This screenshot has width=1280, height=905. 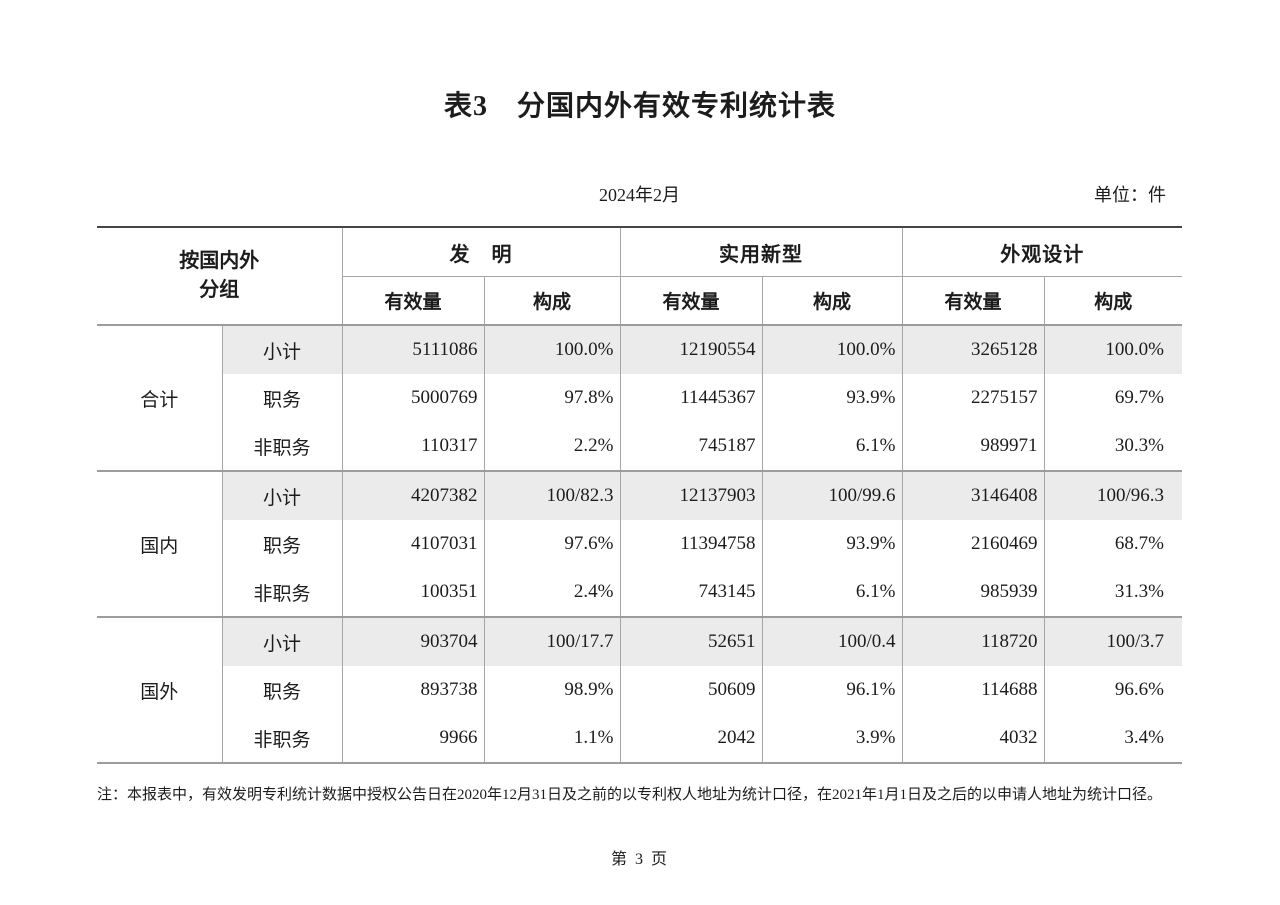 What do you see at coordinates (1130, 195) in the screenshot?
I see `unit-label: 单位：件` at bounding box center [1130, 195].